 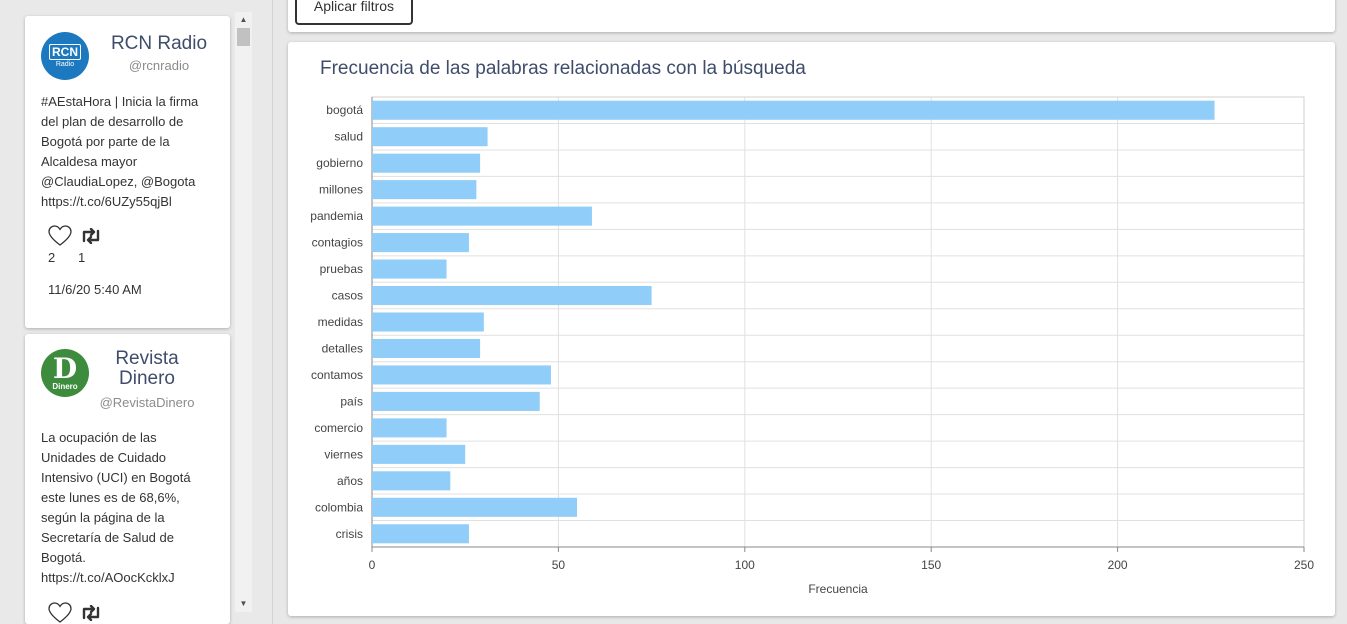 I want to click on y-tick-label: viernes, so click(x=343, y=454).